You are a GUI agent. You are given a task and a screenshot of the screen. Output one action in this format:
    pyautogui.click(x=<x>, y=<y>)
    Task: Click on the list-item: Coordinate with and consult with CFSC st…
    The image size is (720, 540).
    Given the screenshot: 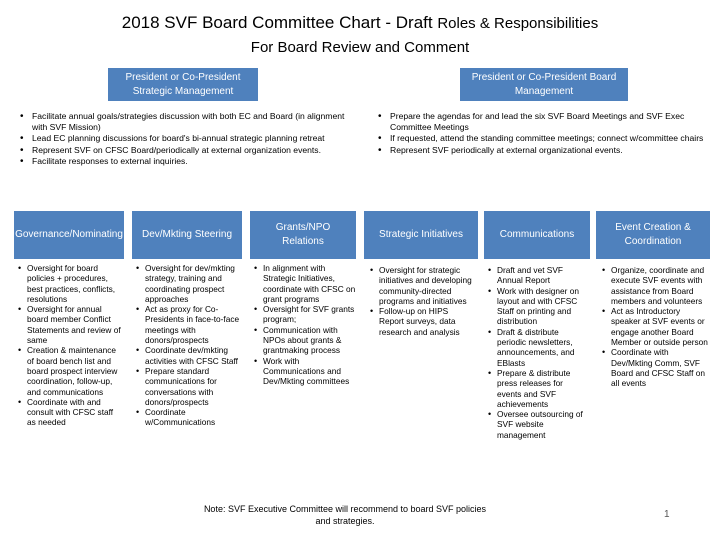 What is the action you would take?
    pyautogui.click(x=70, y=412)
    